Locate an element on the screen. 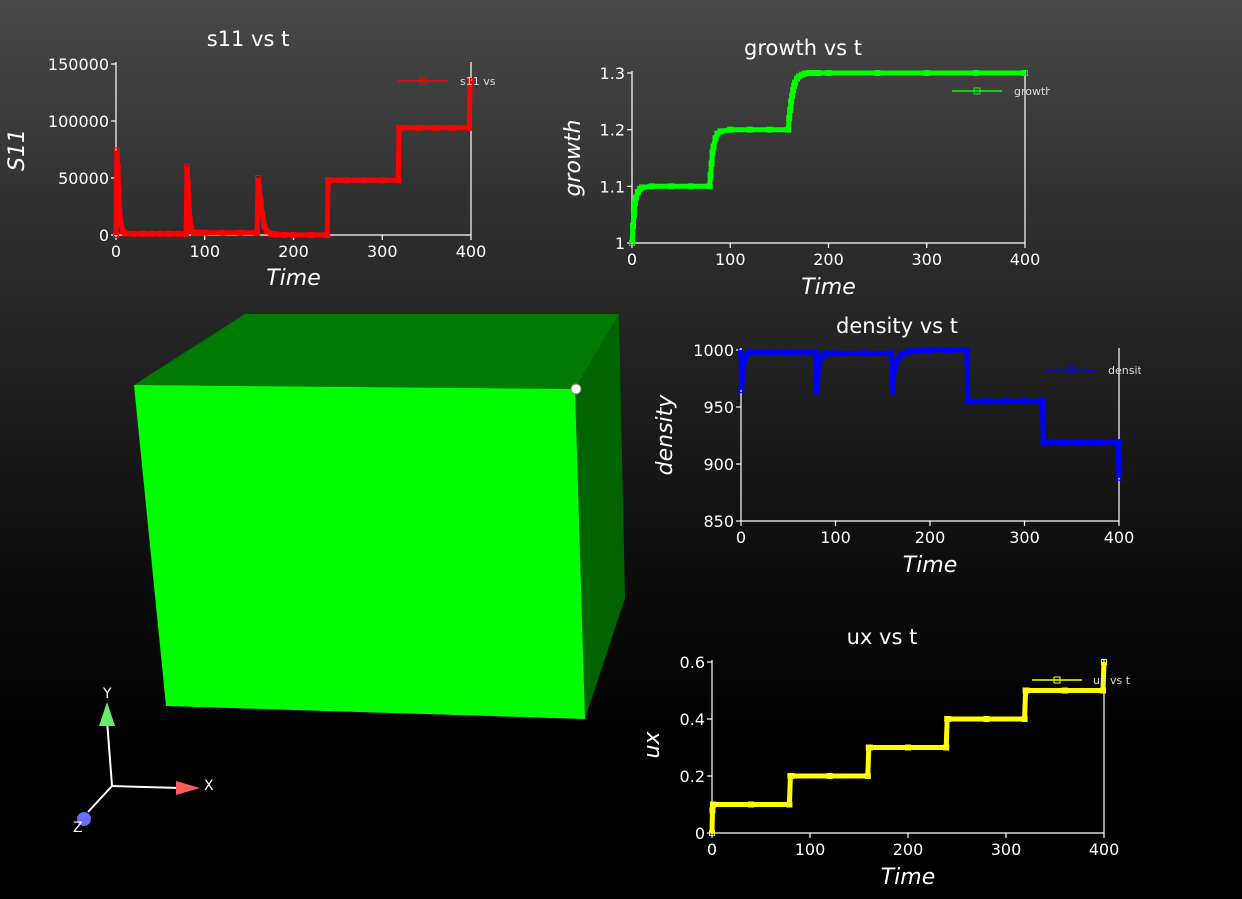  cube-top-face is located at coordinates (376, 351).